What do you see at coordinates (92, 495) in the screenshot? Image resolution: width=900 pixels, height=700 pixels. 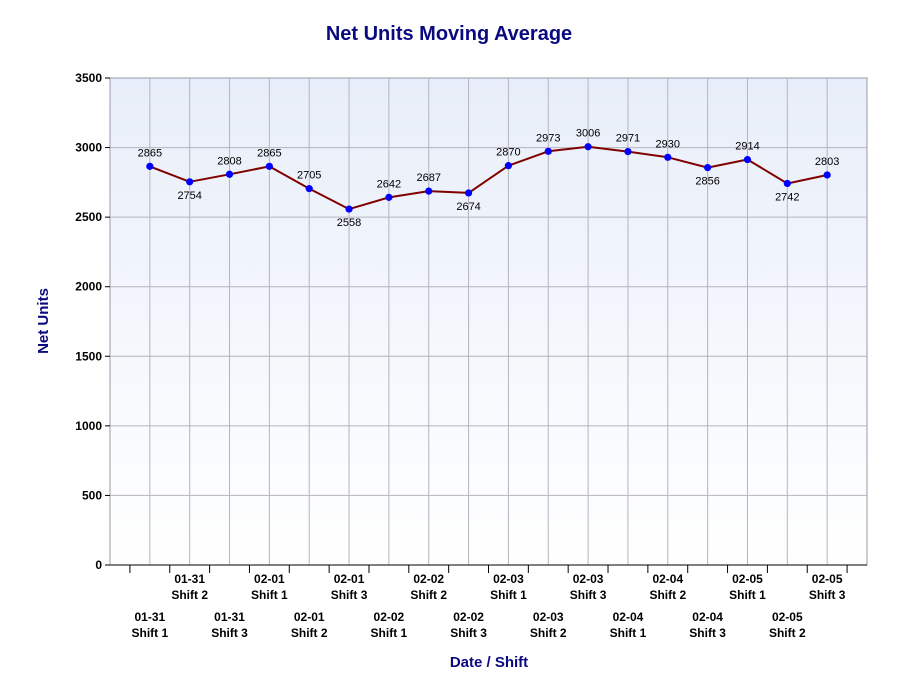 I see `y-tick-label: 500` at bounding box center [92, 495].